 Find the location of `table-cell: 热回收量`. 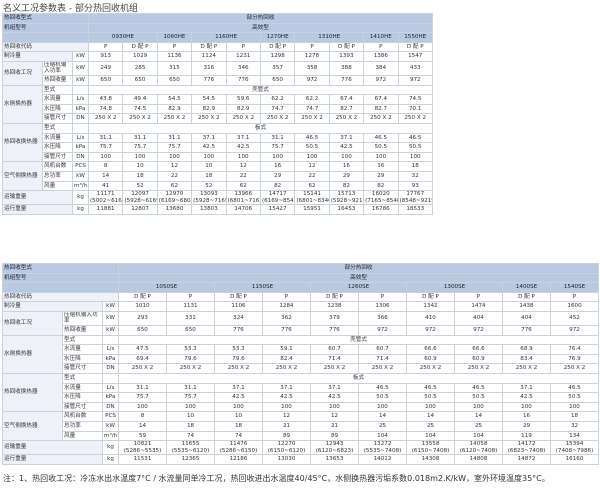

table-cell: 热回收量 is located at coordinates (82, 330).